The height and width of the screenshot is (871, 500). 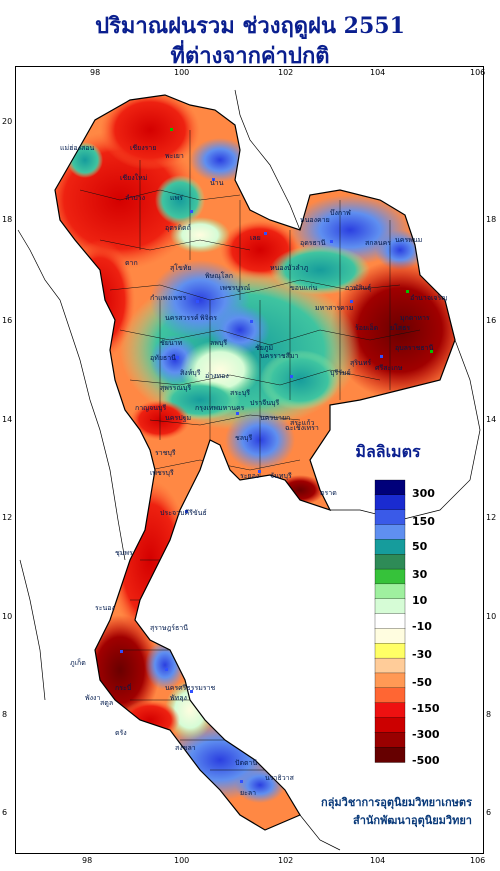 I want to click on province-label: อำนาจเจริญ, so click(x=428, y=298).